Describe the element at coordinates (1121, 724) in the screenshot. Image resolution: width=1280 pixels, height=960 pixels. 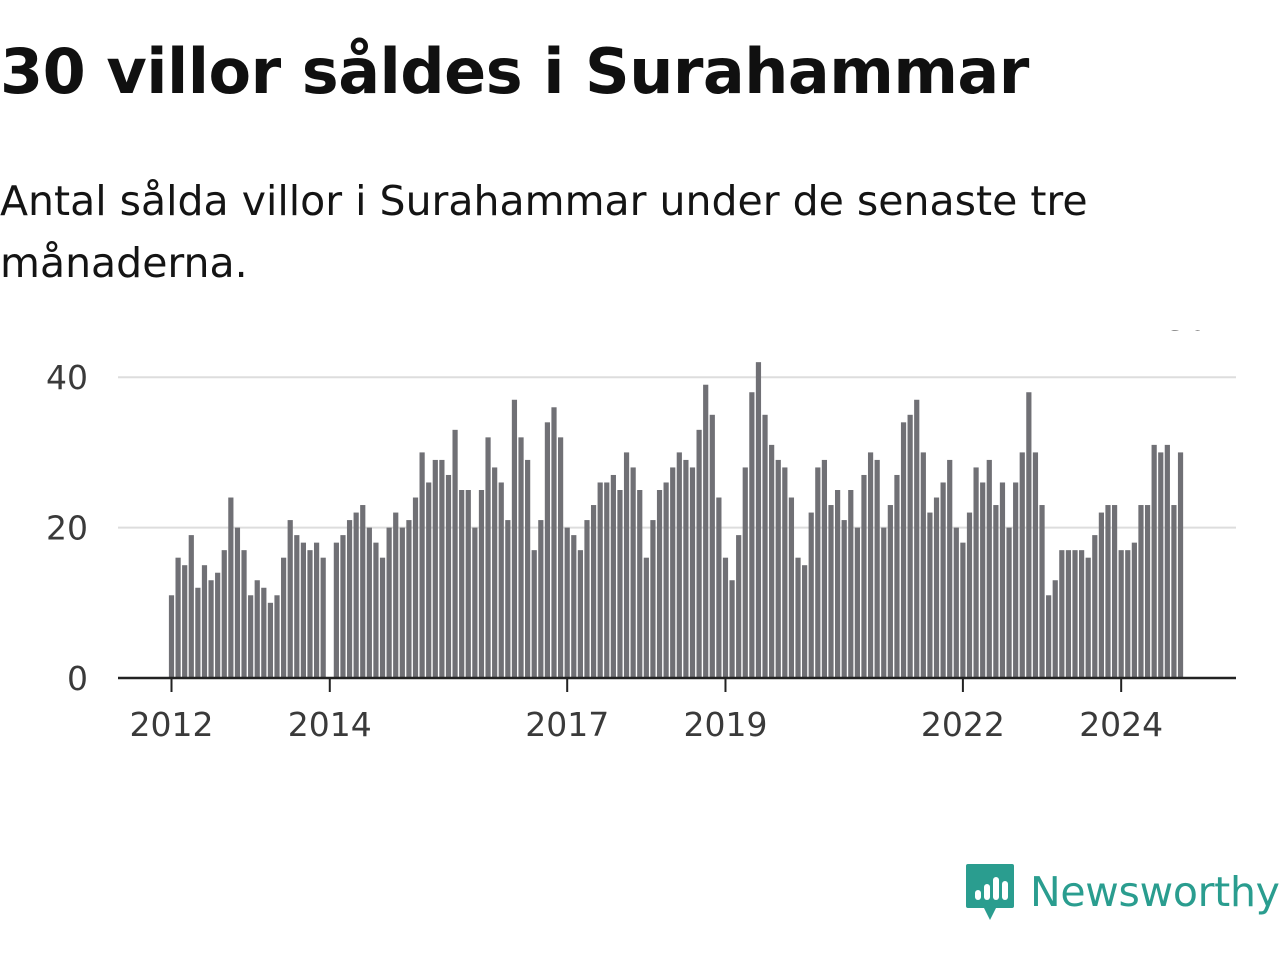
I see `x-tick-label: 2024` at that location.